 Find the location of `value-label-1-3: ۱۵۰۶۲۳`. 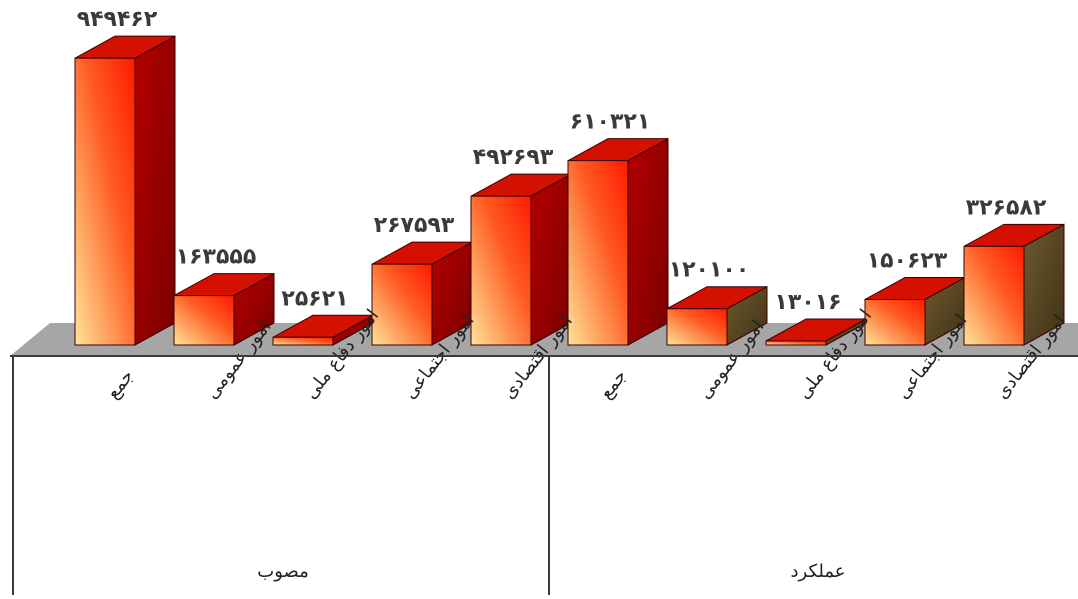

value-label-1-3: ۱۵۰۶۲۳ is located at coordinates (907, 260).